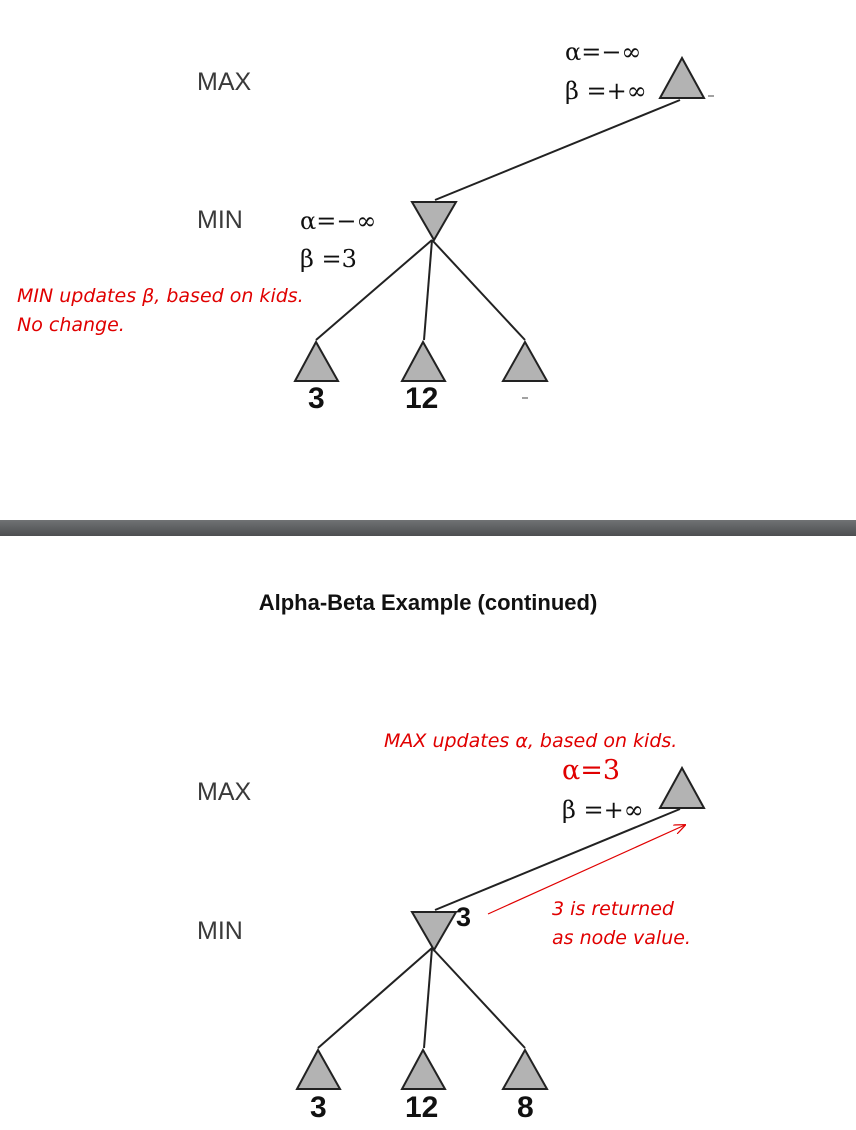  Describe the element at coordinates (328, 259) in the screenshot. I see `min-beta-label: β =3` at that location.